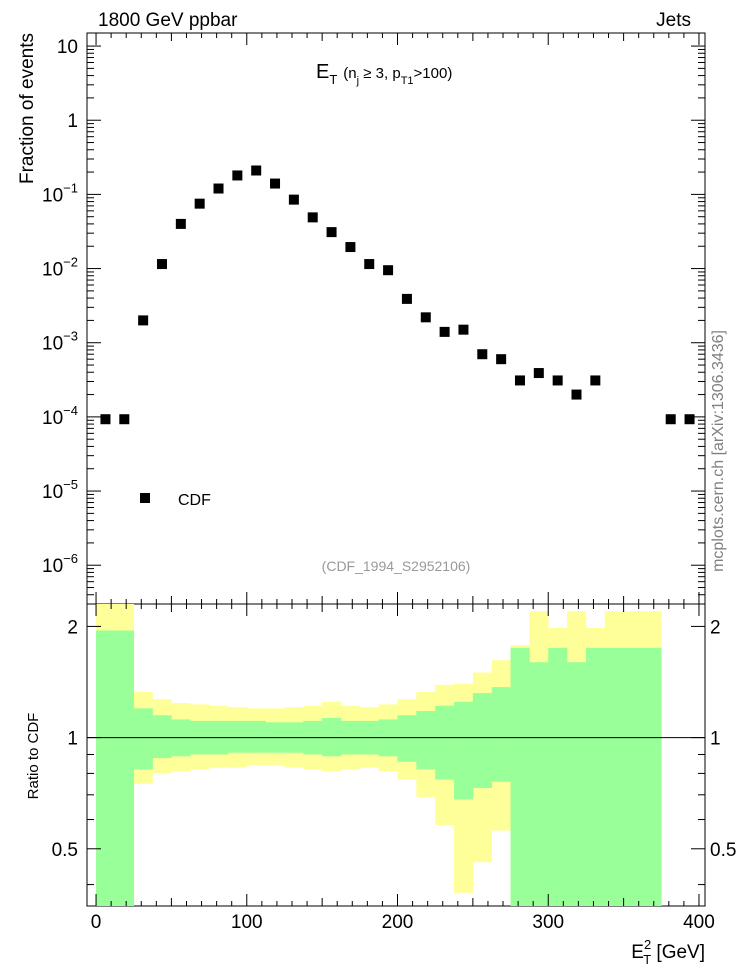  Describe the element at coordinates (60, 490) in the screenshot. I see `y-tick-label: 10⁻⁵` at that location.